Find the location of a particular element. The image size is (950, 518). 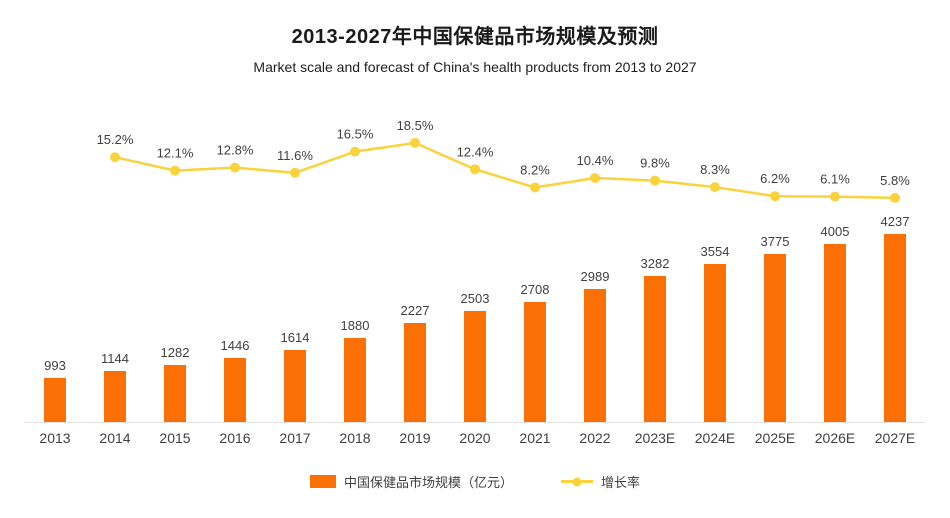

bar-column-2027E: 4237 is located at coordinates (895, 257).